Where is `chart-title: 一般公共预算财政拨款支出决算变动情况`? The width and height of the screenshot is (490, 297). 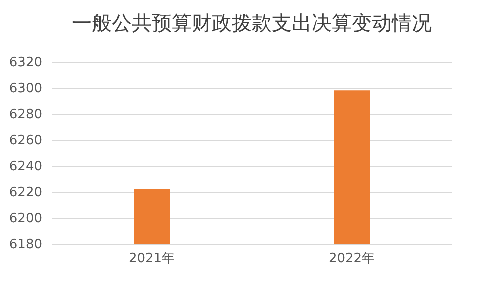 chart-title: 一般公共预算财政拨款支出决算变动情况 is located at coordinates (252, 23).